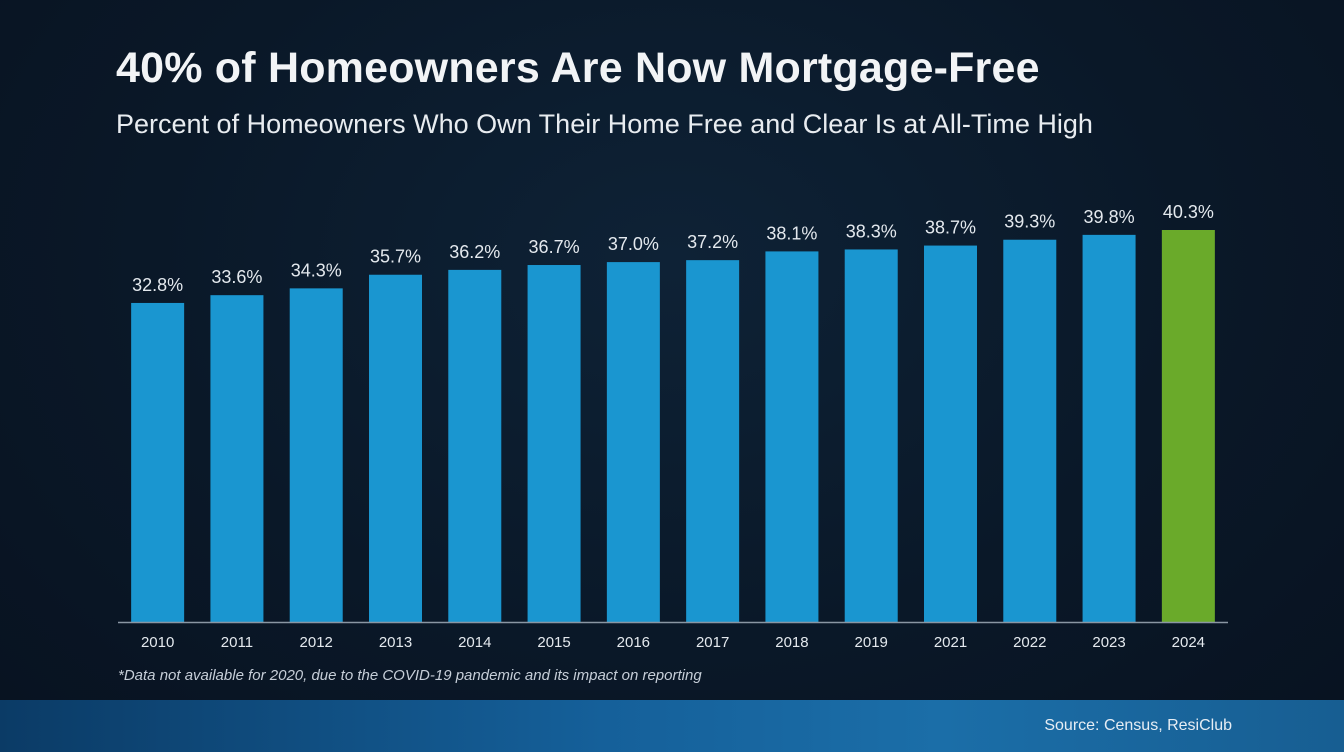 This screenshot has height=752, width=1344. Describe the element at coordinates (158, 462) in the screenshot. I see `bar-2010` at that location.